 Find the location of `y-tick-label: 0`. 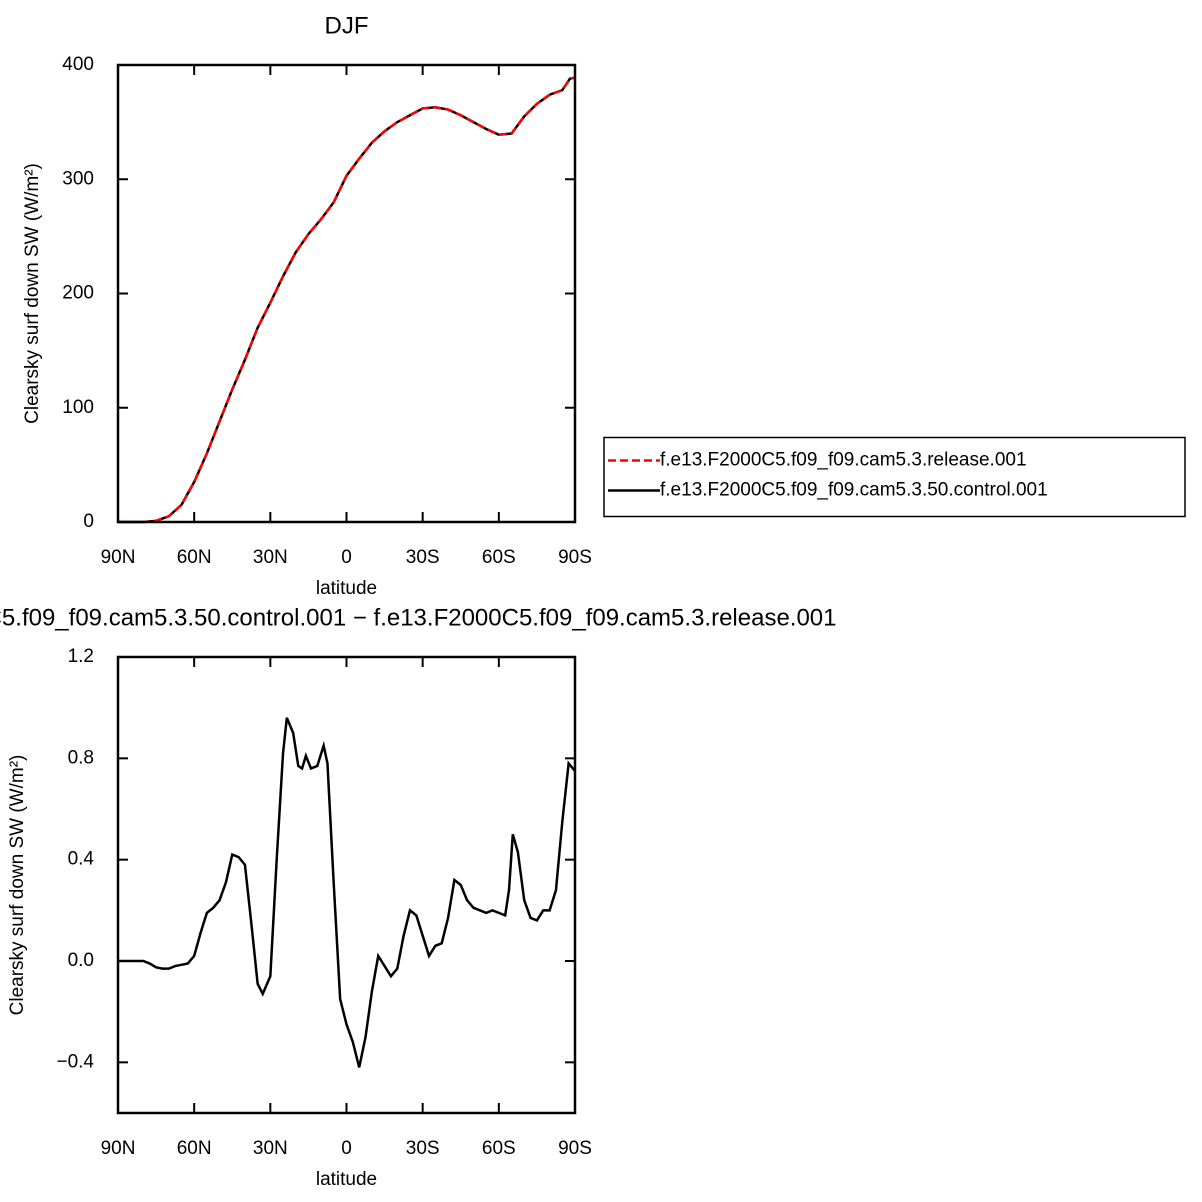

y-tick-label: 0 is located at coordinates (88, 521).